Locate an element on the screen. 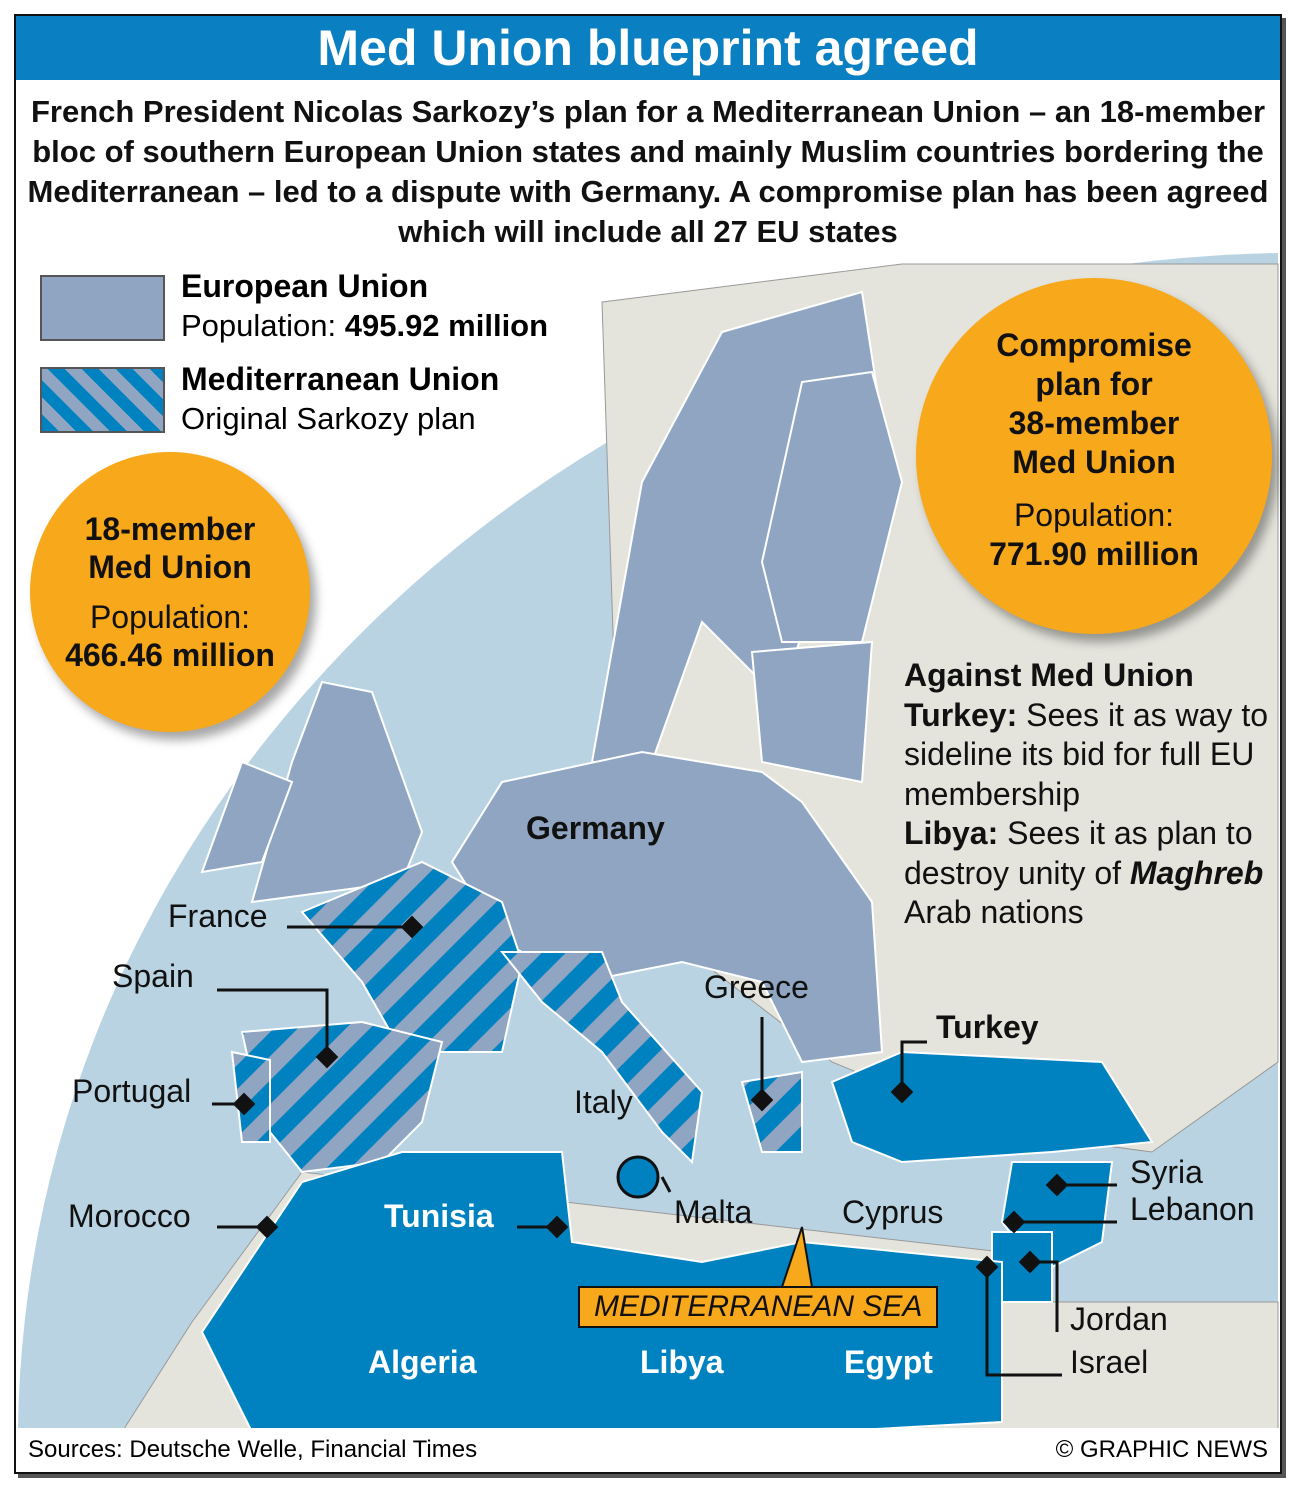 The width and height of the screenshot is (1300, 1488). circle-title: Compromise is located at coordinates (1094, 345).